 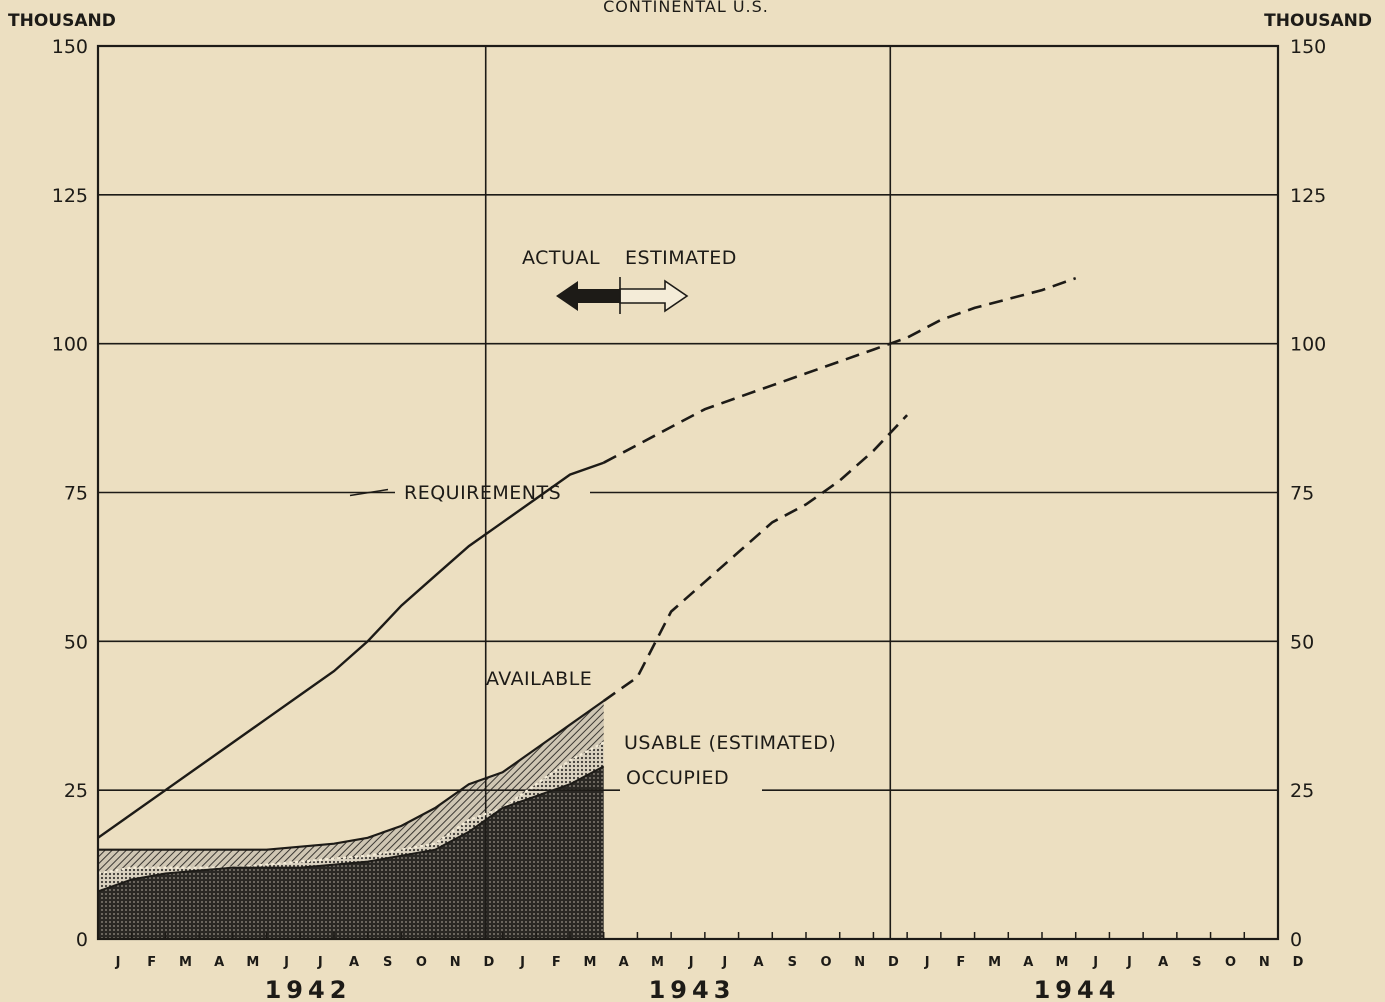 What do you see at coordinates (927, 962) in the screenshot?
I see `month-label-24: J` at bounding box center [927, 962].